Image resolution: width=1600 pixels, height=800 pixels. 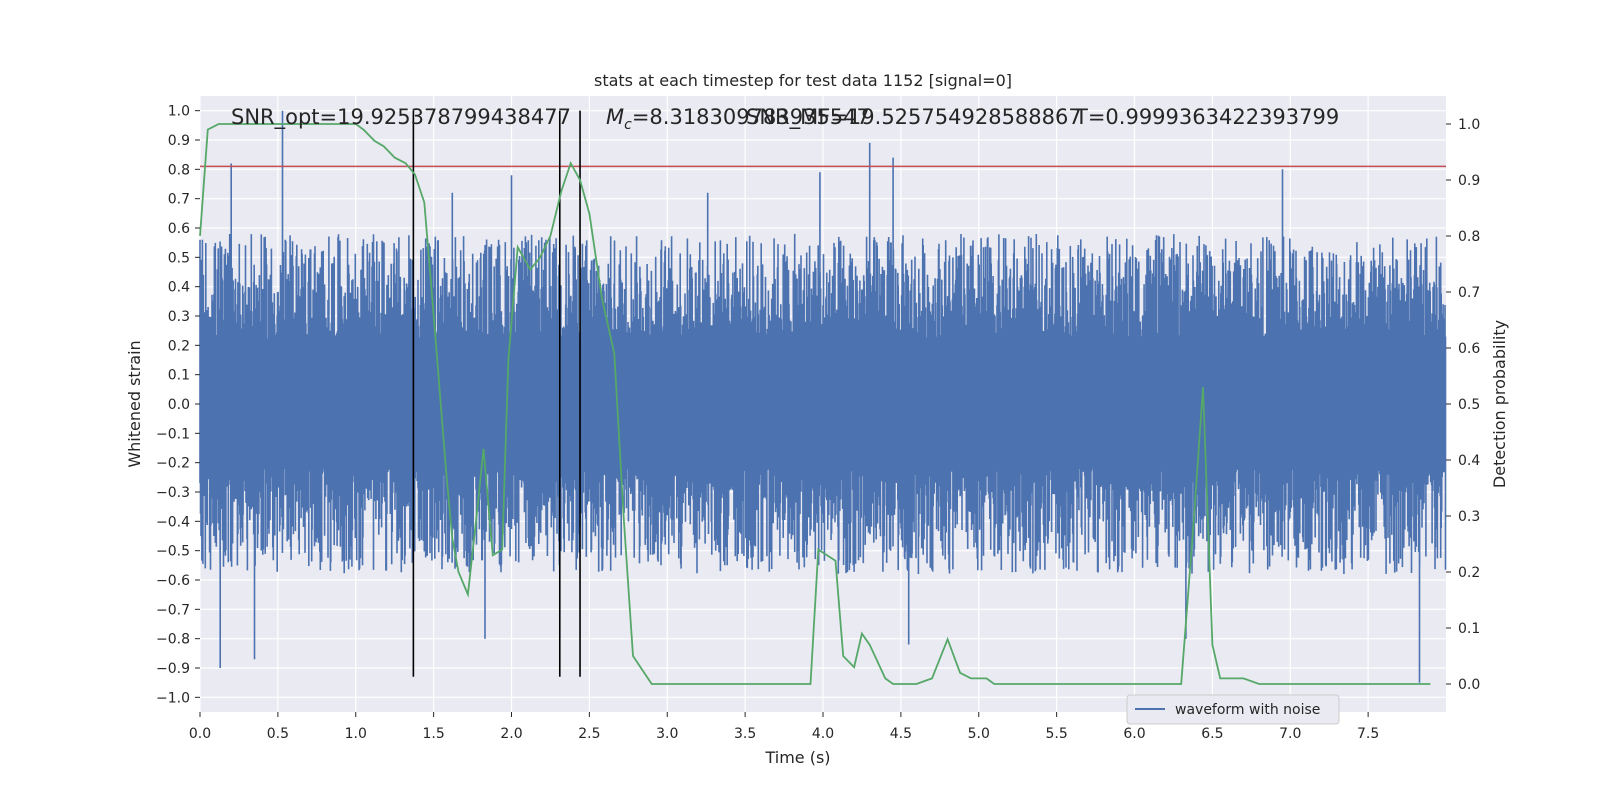 What do you see at coordinates (1469, 293) in the screenshot?
I see `y-right-tick-label: 0.7` at bounding box center [1469, 293].